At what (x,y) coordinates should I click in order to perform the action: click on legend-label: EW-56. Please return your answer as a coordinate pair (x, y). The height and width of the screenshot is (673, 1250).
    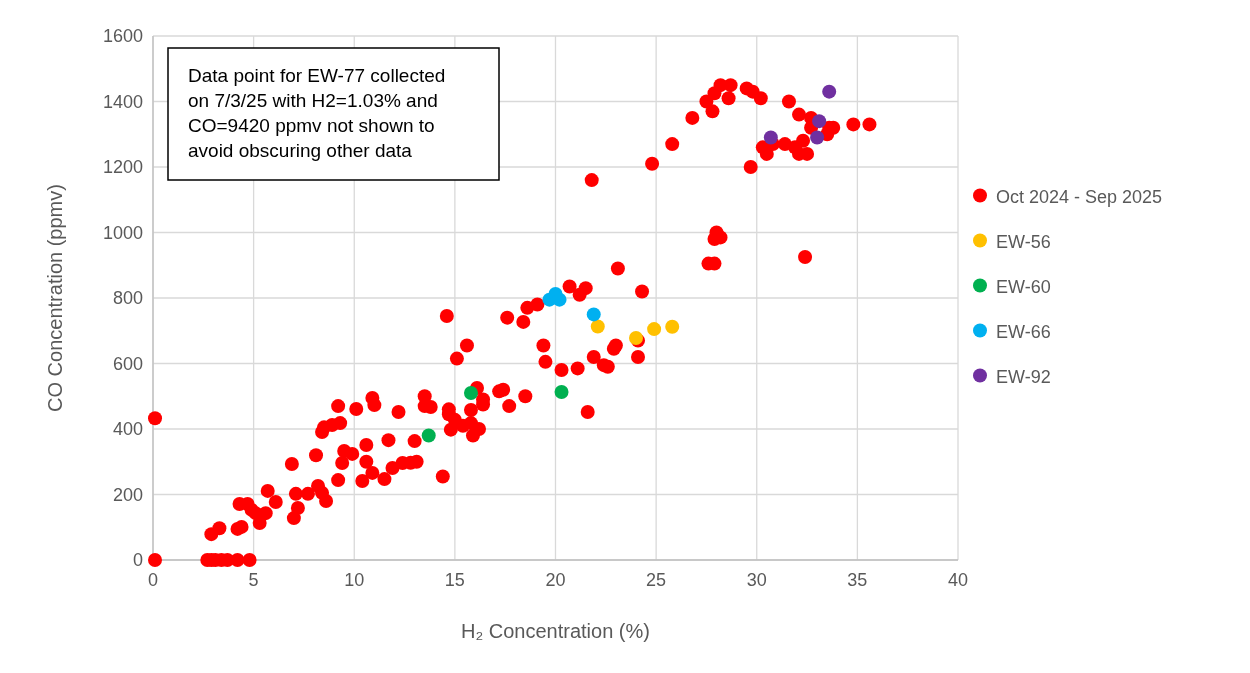
    Looking at the image, I should click on (1023, 241).